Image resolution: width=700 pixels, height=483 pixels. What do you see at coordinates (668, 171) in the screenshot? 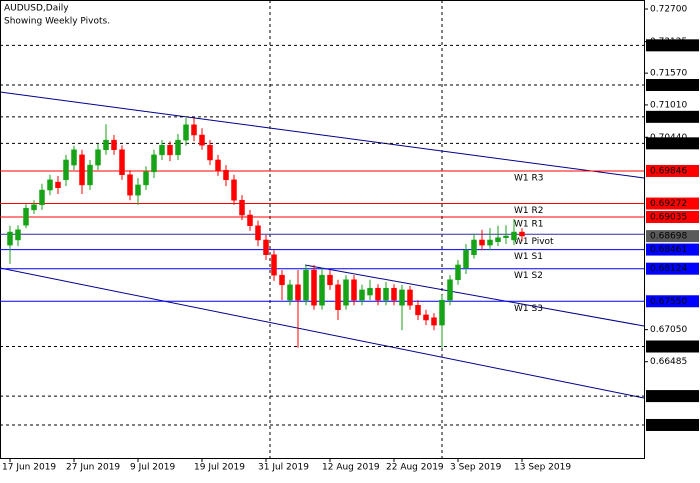
I see `level-label: 0.69846` at bounding box center [668, 171].